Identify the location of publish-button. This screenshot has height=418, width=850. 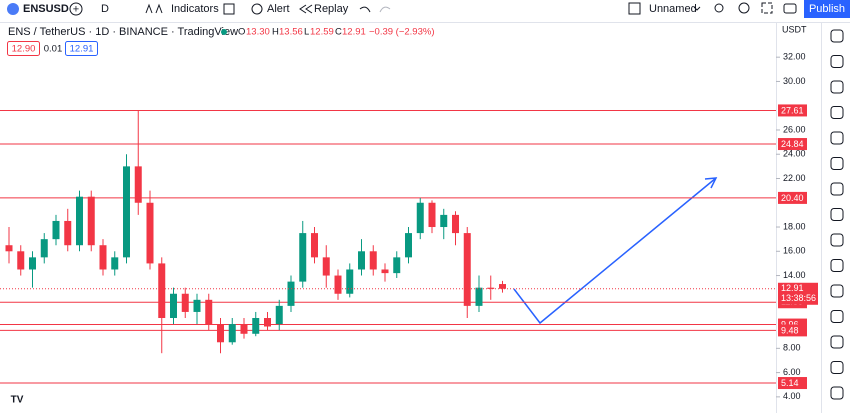
(827, 9).